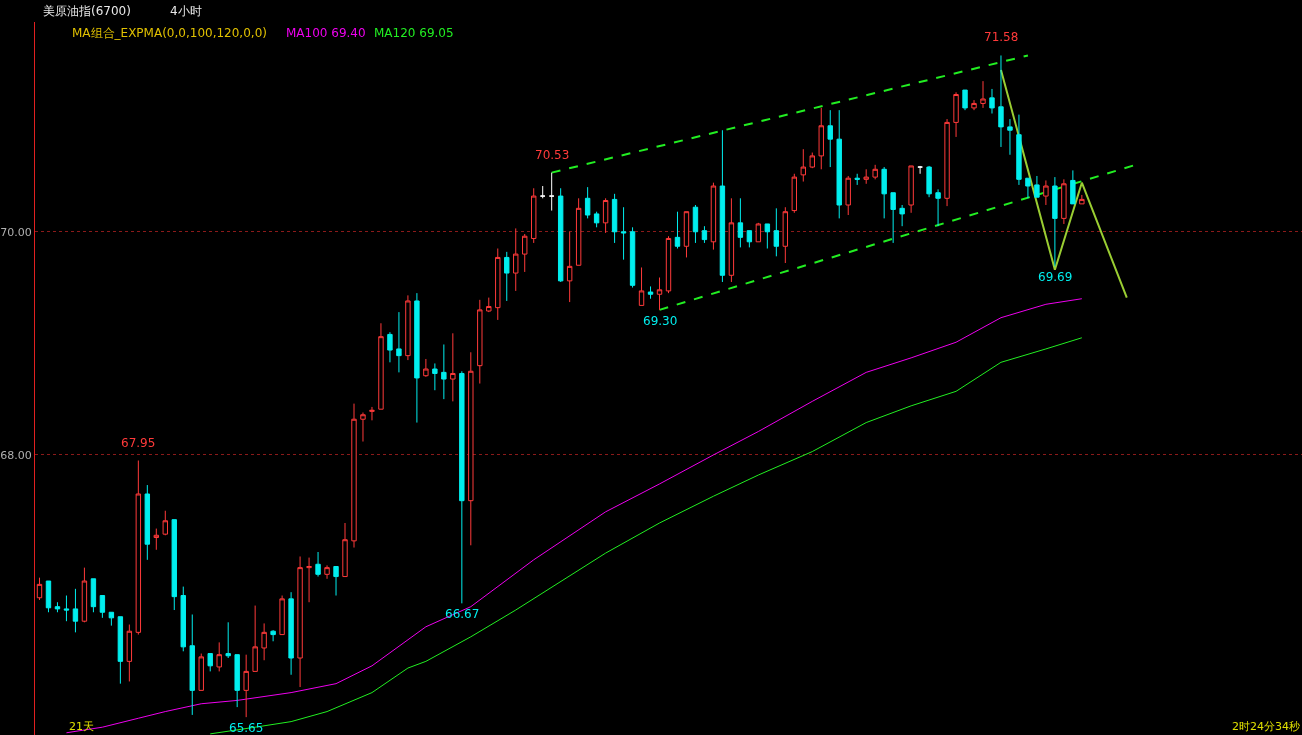  What do you see at coordinates (1055, 277) in the screenshot?
I see `text: 69.69` at bounding box center [1055, 277].